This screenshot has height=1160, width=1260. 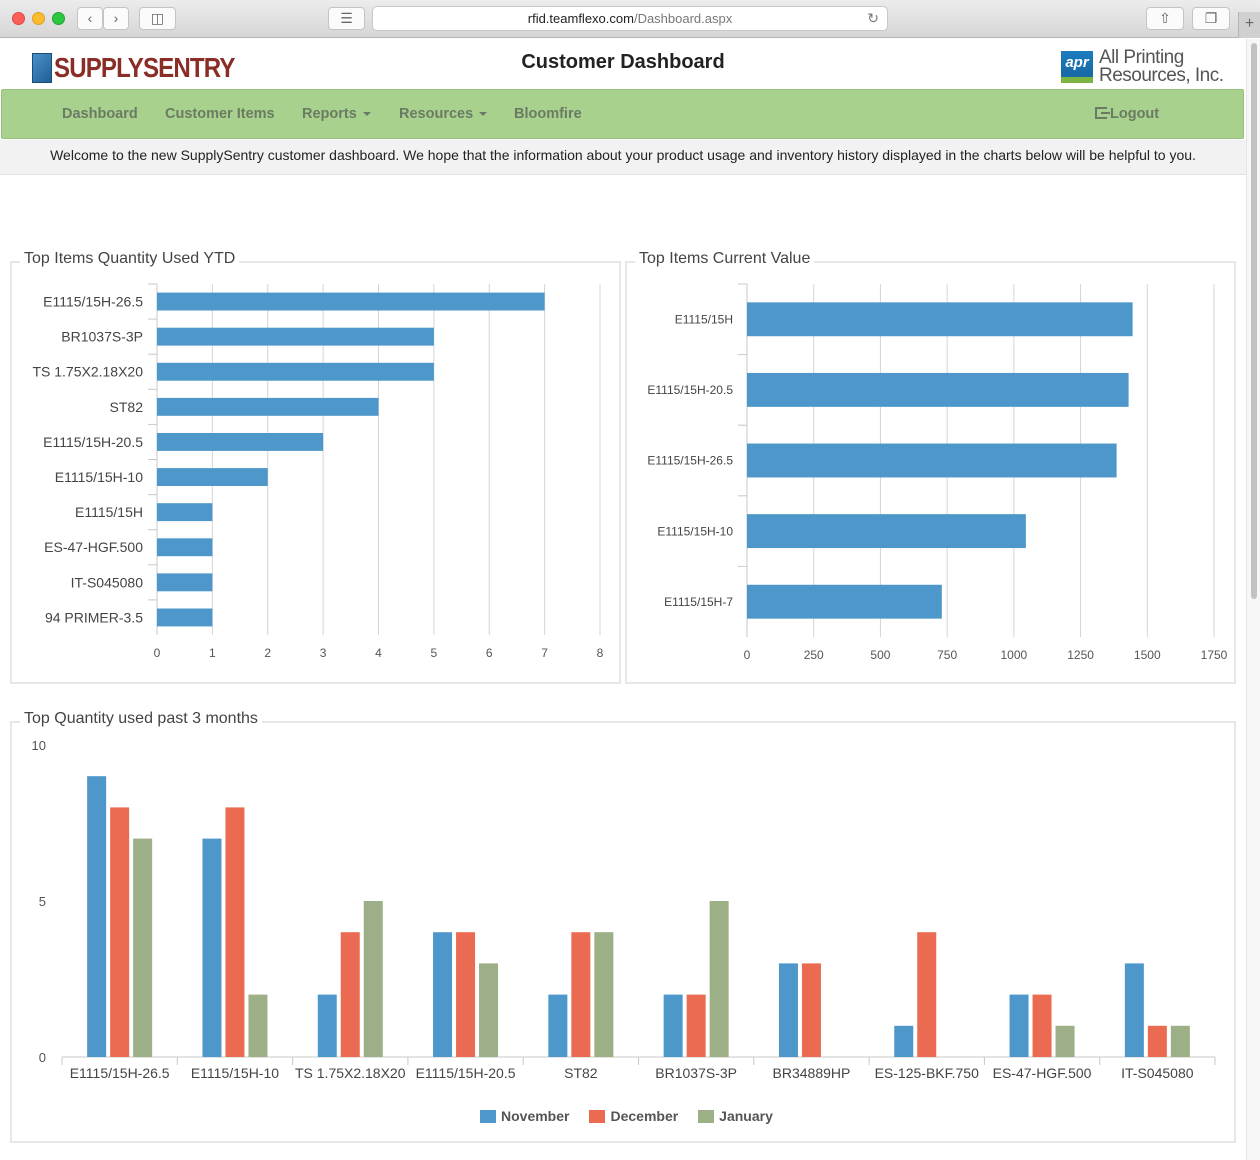 What do you see at coordinates (489, 653) in the screenshot?
I see `x-tick-label: 6` at bounding box center [489, 653].